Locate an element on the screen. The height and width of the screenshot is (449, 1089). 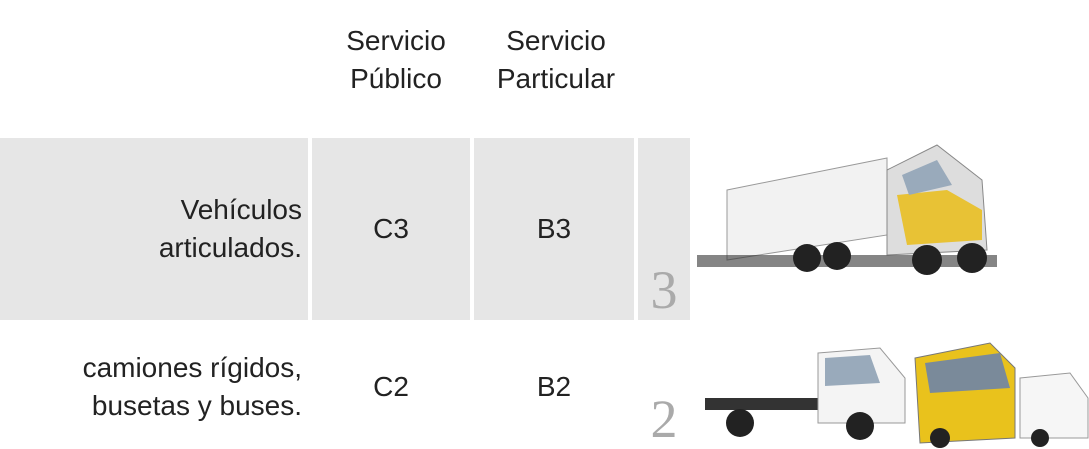
header-particular: Servicio Particular is located at coordinates (556, 60).